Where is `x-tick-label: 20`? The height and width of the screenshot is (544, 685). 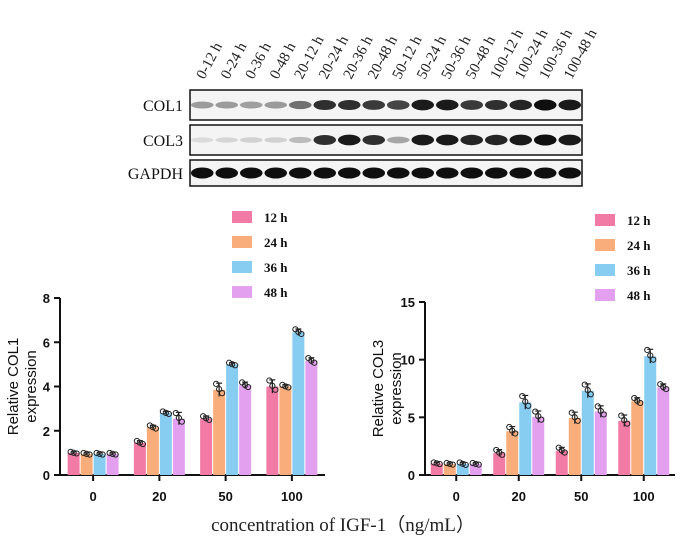 x-tick-label: 20 is located at coordinates (519, 496).